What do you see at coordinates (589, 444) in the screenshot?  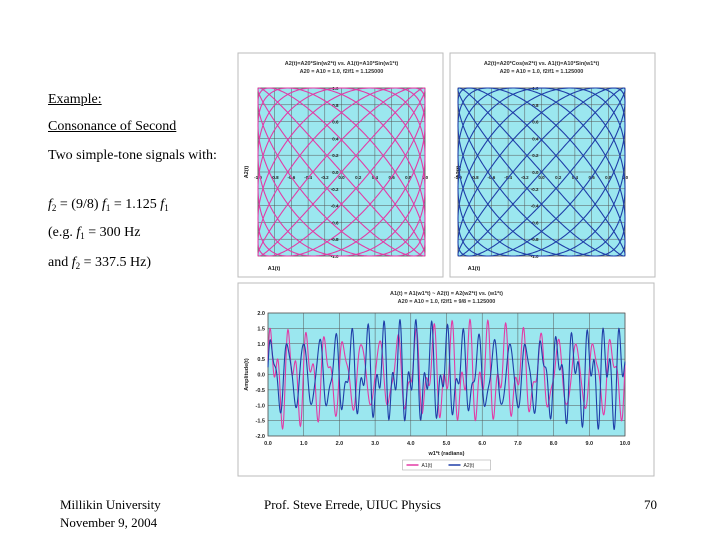 I see `tick-label-x: 9.0` at bounding box center [589, 444].